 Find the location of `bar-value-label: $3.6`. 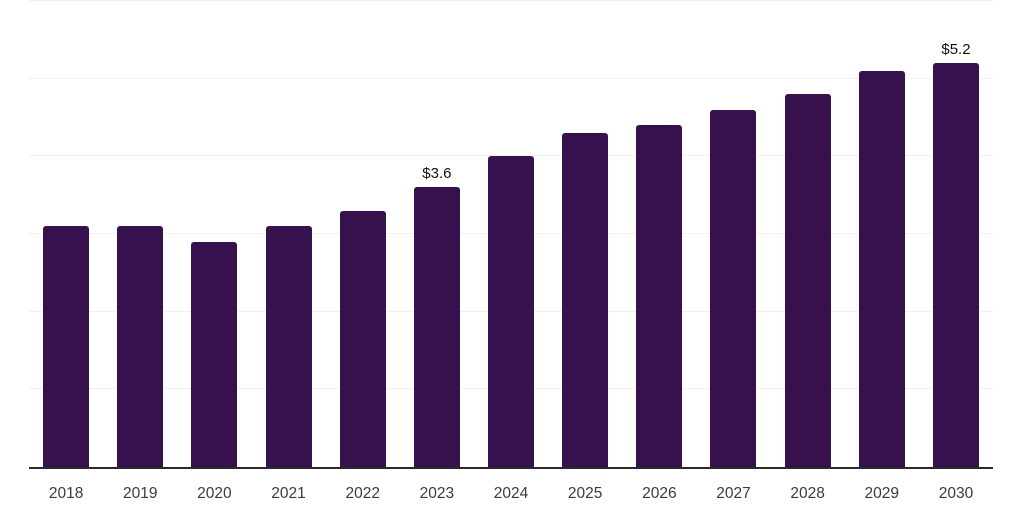

bar-value-label: $3.6 is located at coordinates (437, 174).